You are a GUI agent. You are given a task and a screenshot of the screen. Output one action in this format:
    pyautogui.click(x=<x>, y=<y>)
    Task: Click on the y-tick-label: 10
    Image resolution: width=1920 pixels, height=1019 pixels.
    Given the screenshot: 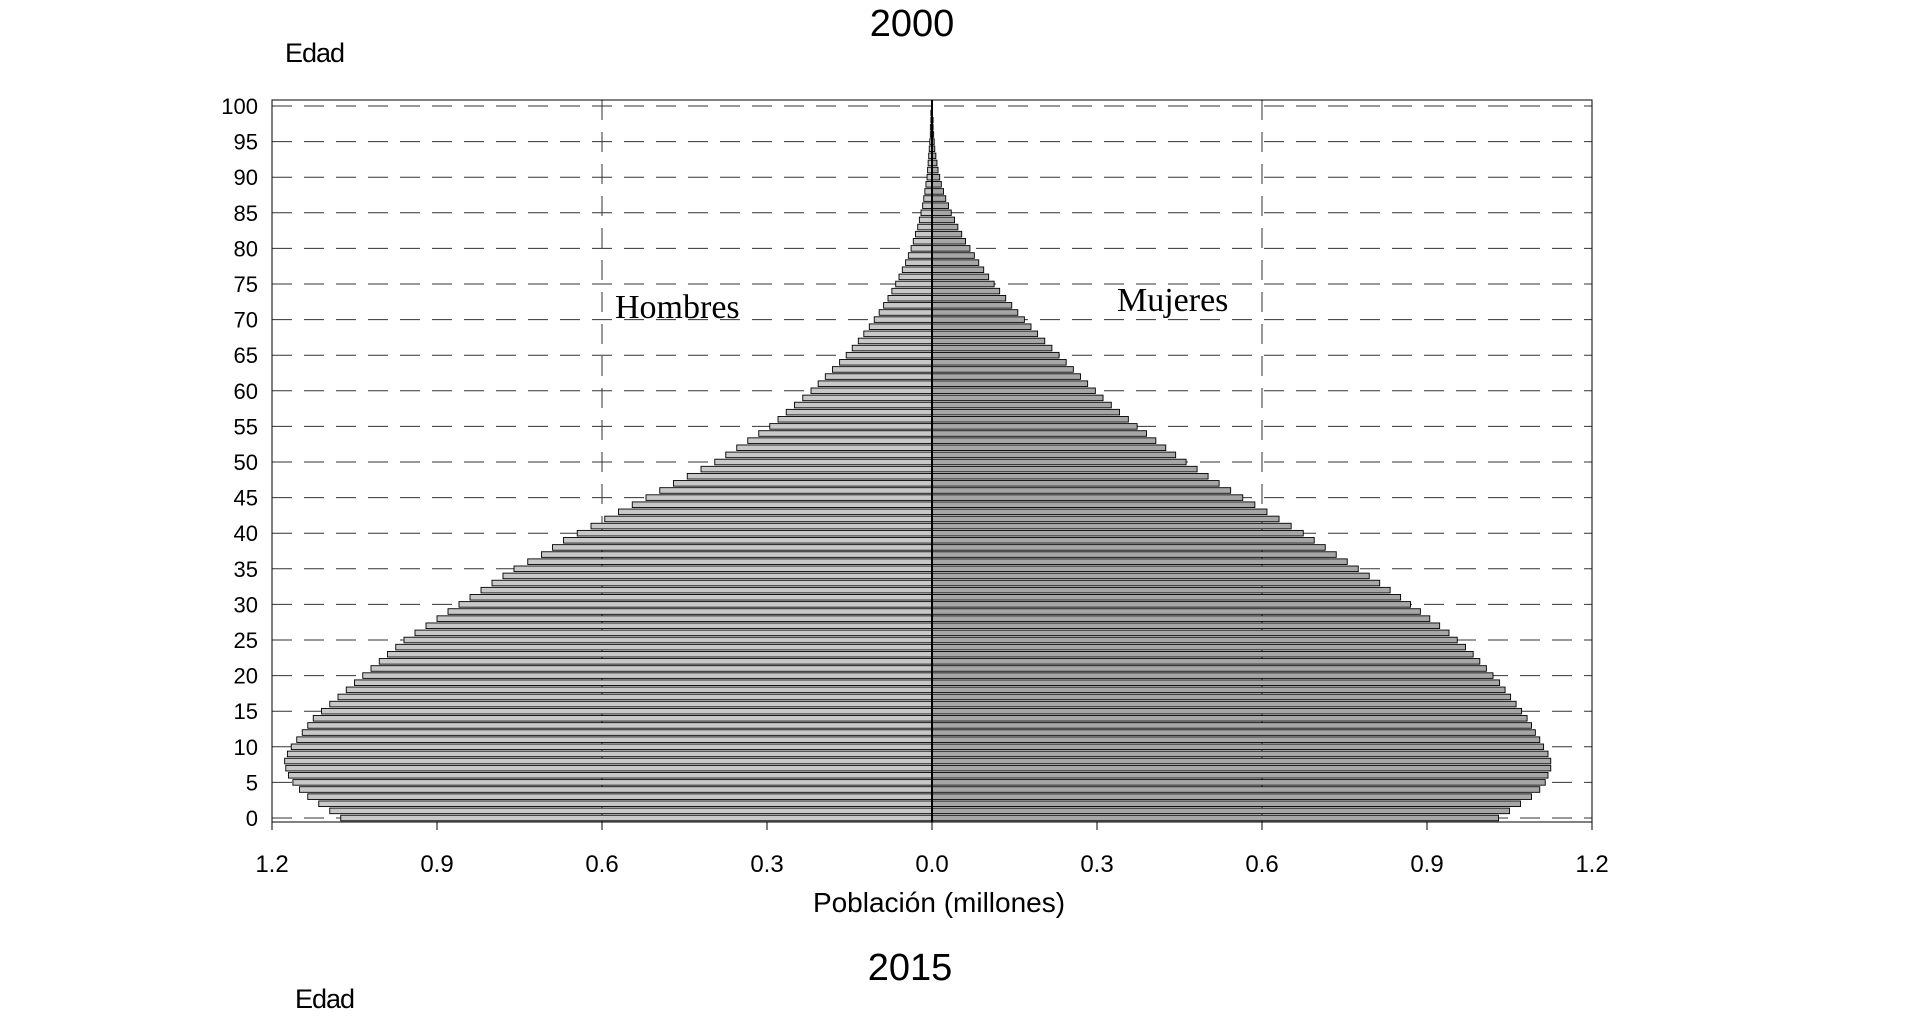 What is the action you would take?
    pyautogui.click(x=246, y=747)
    